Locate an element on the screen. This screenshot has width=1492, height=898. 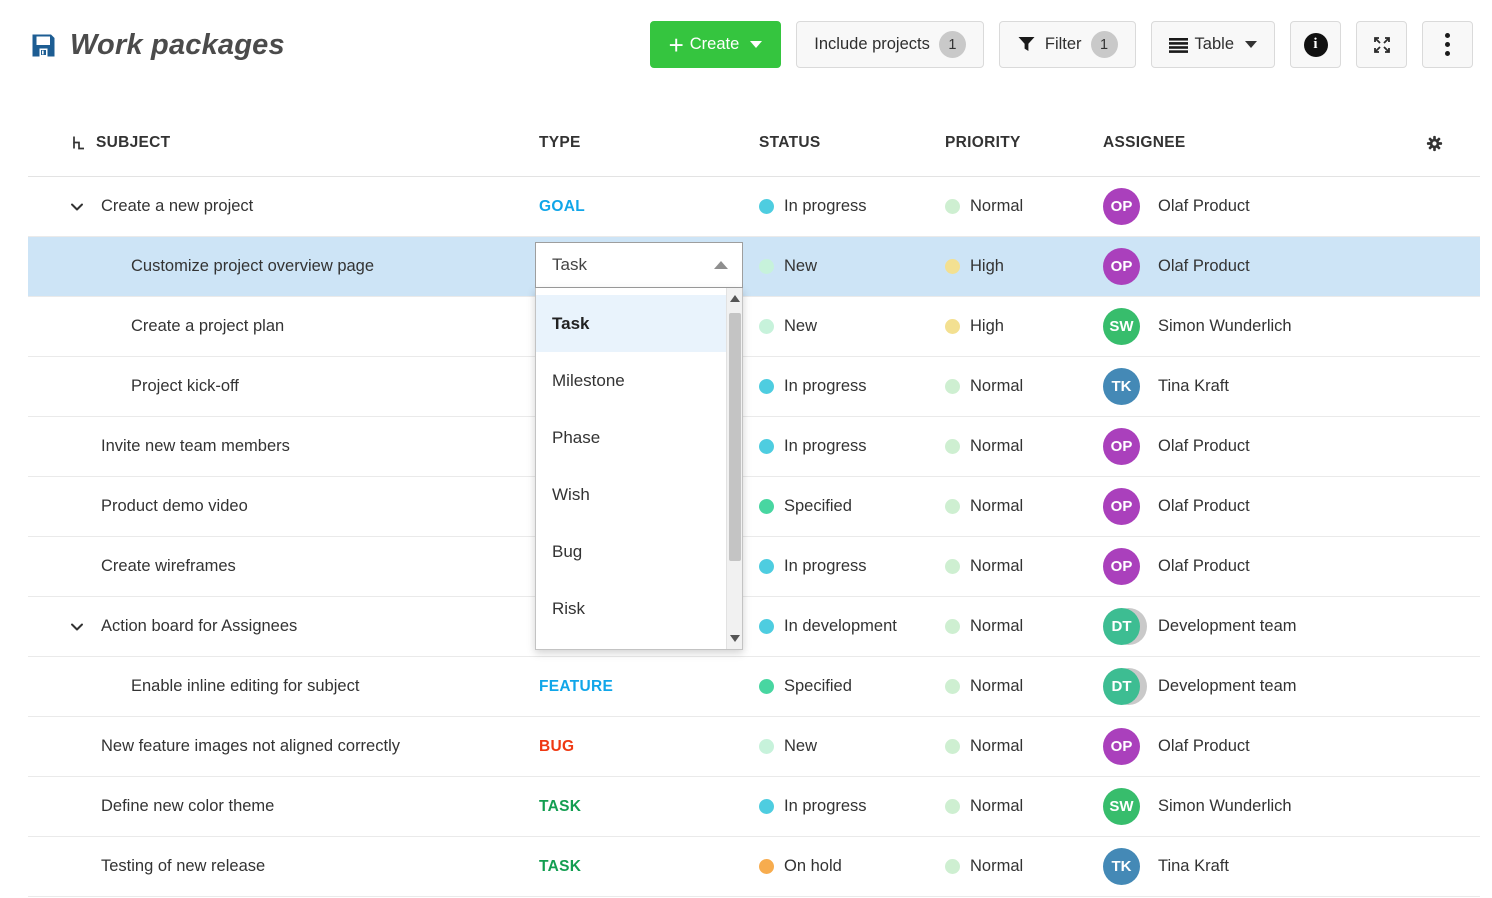
table-header-row: SUBJECT TYPE STATUS PRIORITY ASSIGNEE is located at coordinates (754, 143).